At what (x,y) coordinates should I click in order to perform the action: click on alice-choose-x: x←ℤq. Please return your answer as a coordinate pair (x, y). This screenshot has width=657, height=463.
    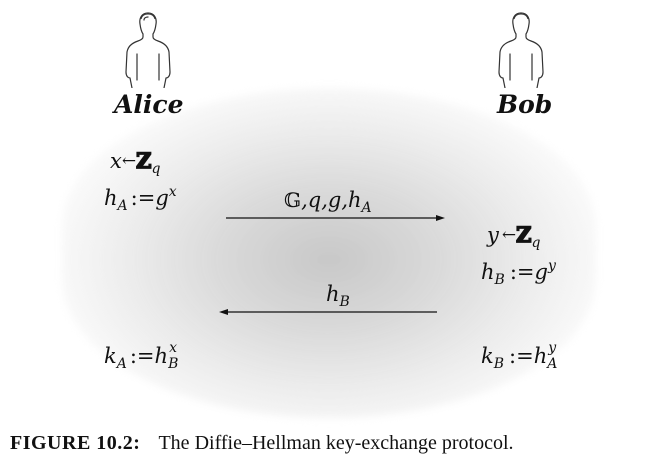
    Looking at the image, I should click on (135, 162).